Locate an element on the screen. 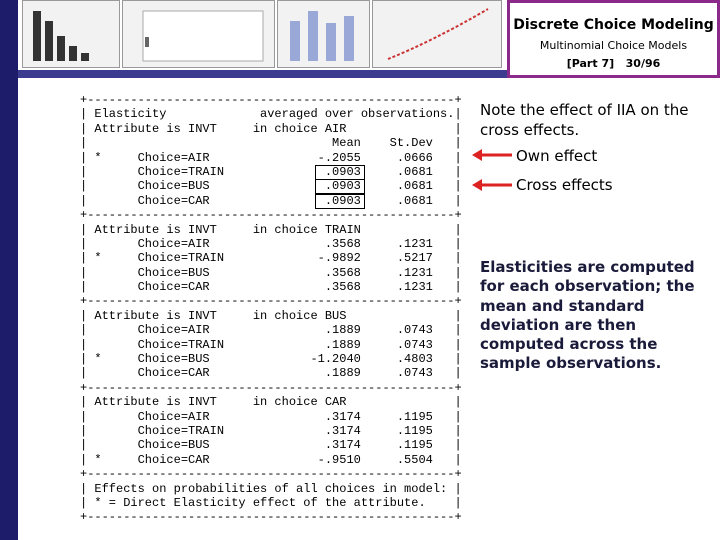  output-line: | Choice=BUS .3174 .1195 | is located at coordinates (271, 445).